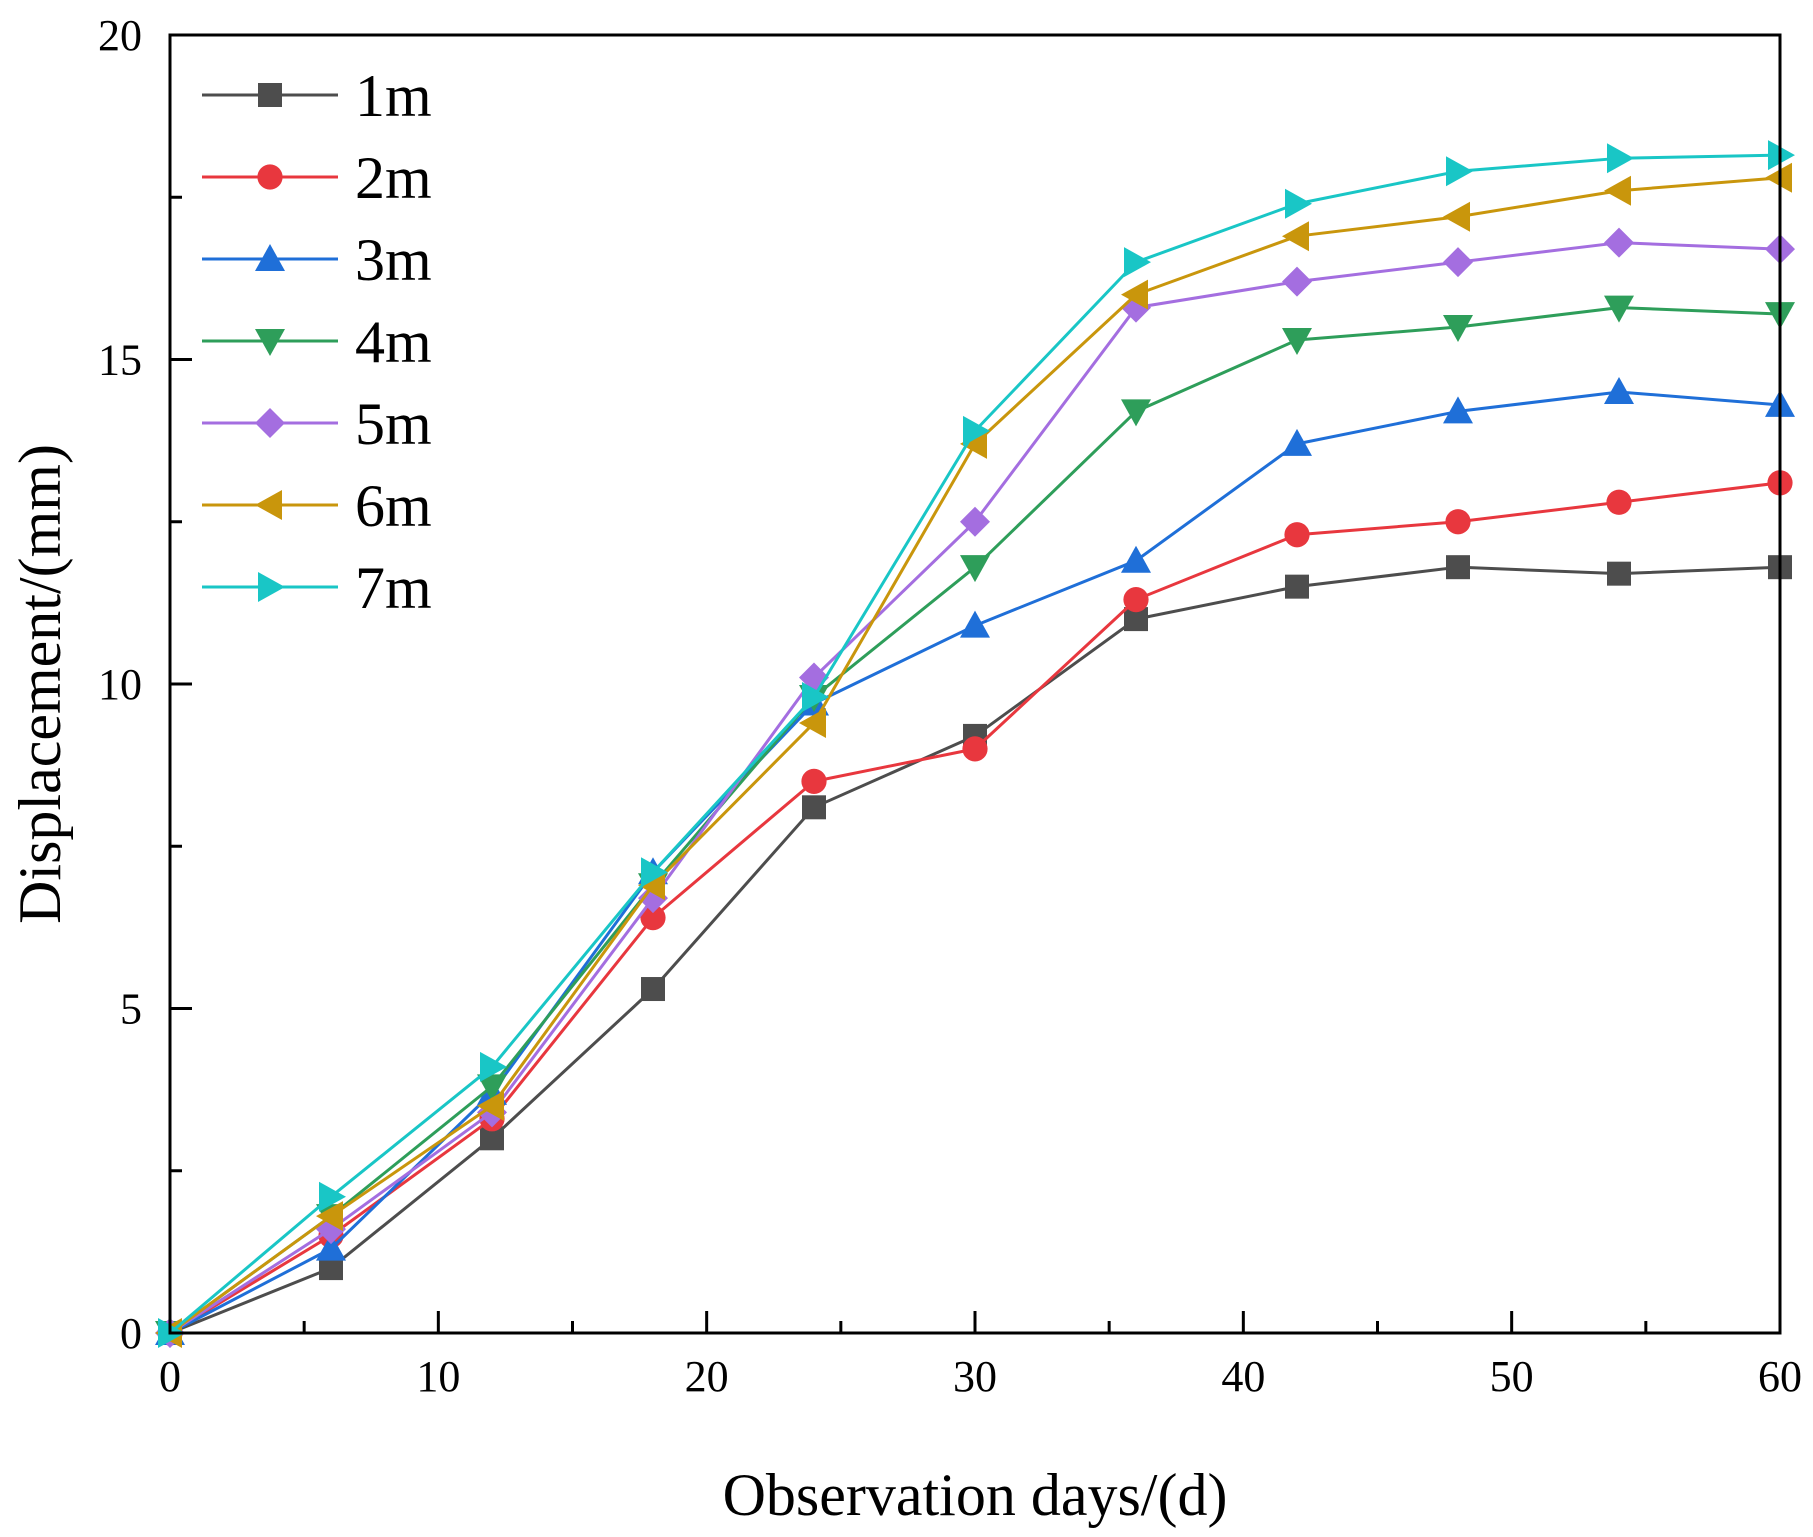  I want to click on legend-item: 6m, so click(317, 506).